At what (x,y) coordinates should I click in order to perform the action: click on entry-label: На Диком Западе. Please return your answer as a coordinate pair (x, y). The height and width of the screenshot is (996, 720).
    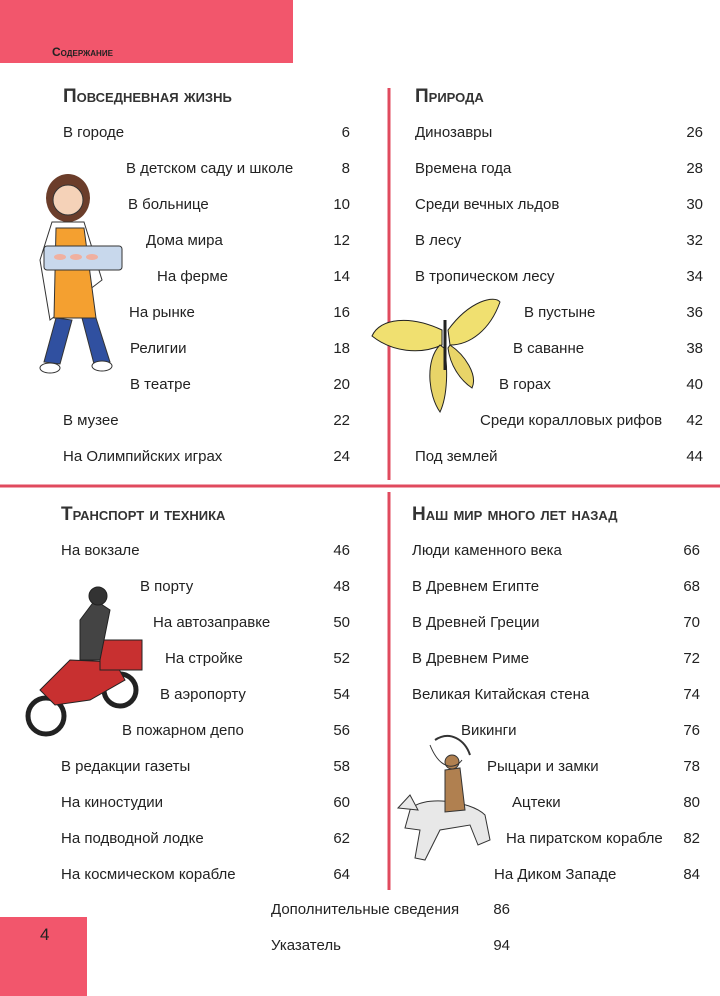
    Looking at the image, I should click on (555, 874).